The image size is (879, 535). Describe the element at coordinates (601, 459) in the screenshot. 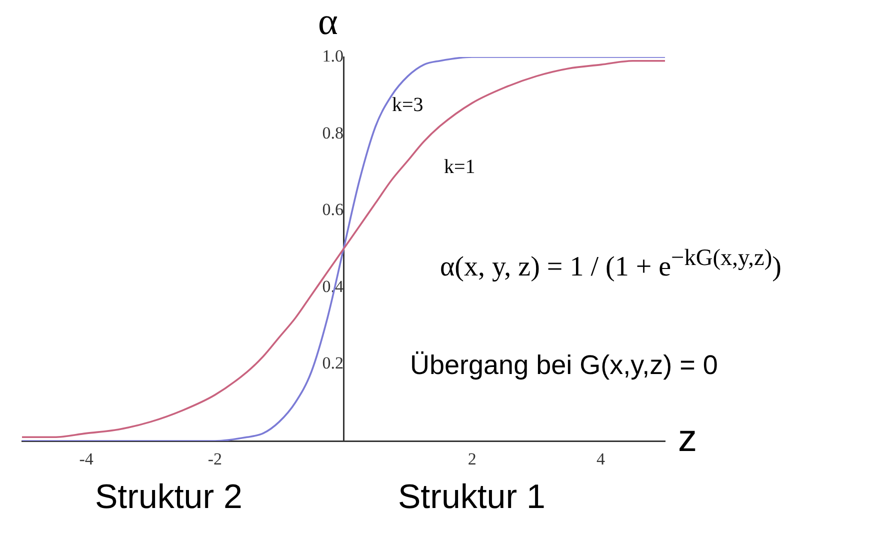

I see `x-tick-label: 4` at that location.